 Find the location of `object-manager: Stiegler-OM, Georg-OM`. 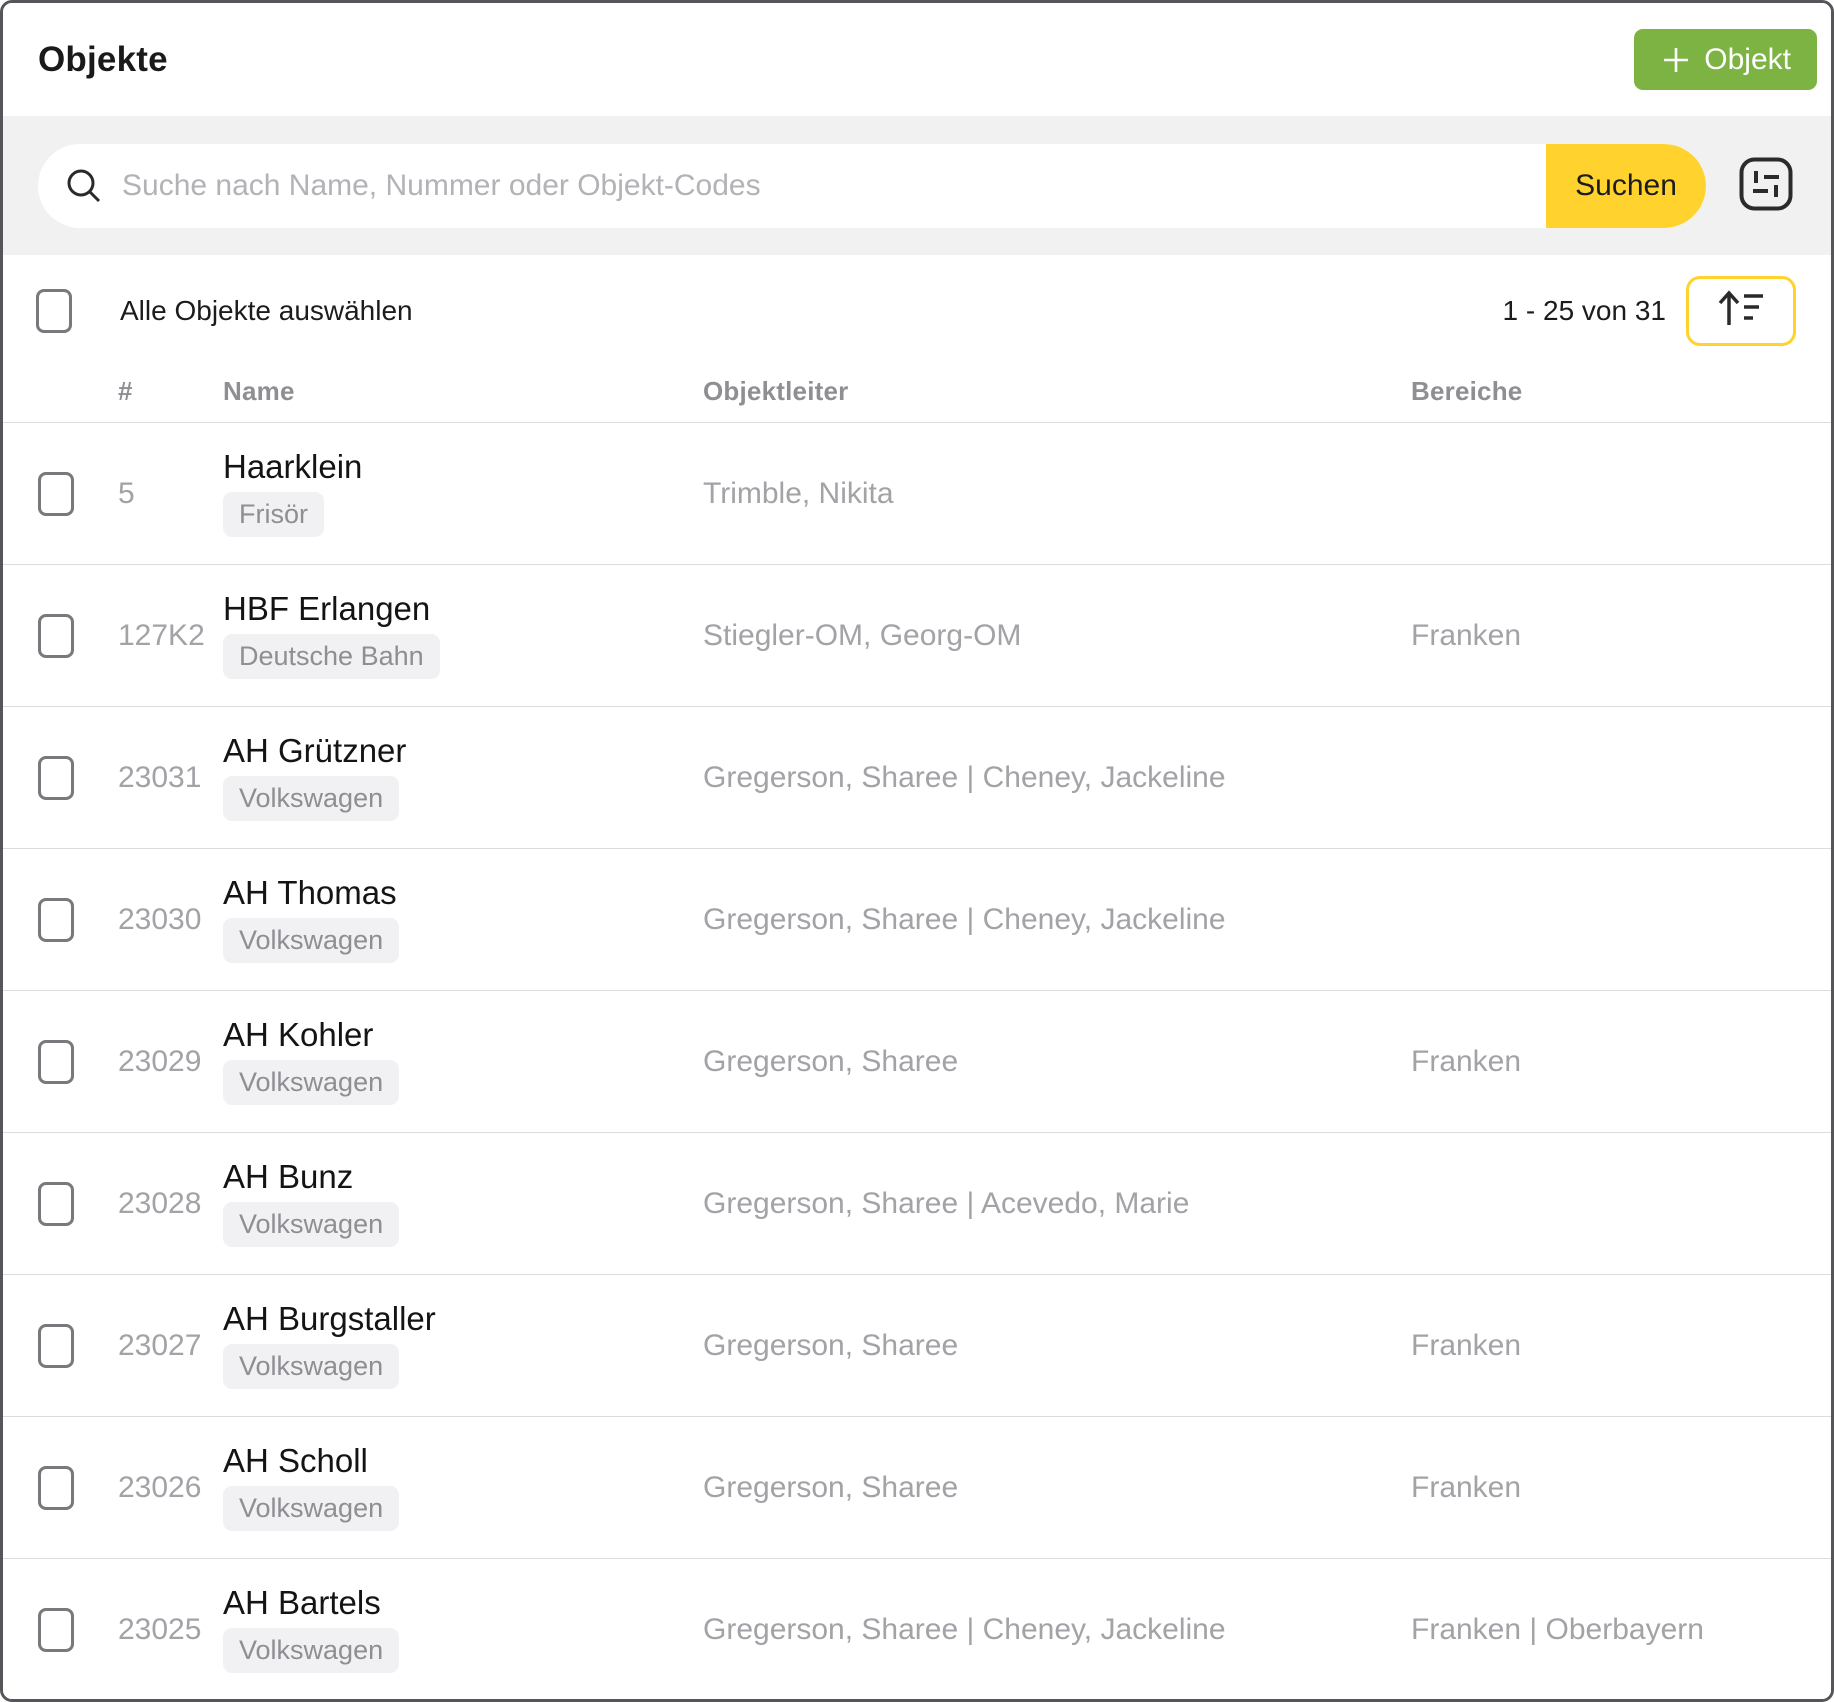

object-manager: Stiegler-OM, Georg-OM is located at coordinates (862, 635).